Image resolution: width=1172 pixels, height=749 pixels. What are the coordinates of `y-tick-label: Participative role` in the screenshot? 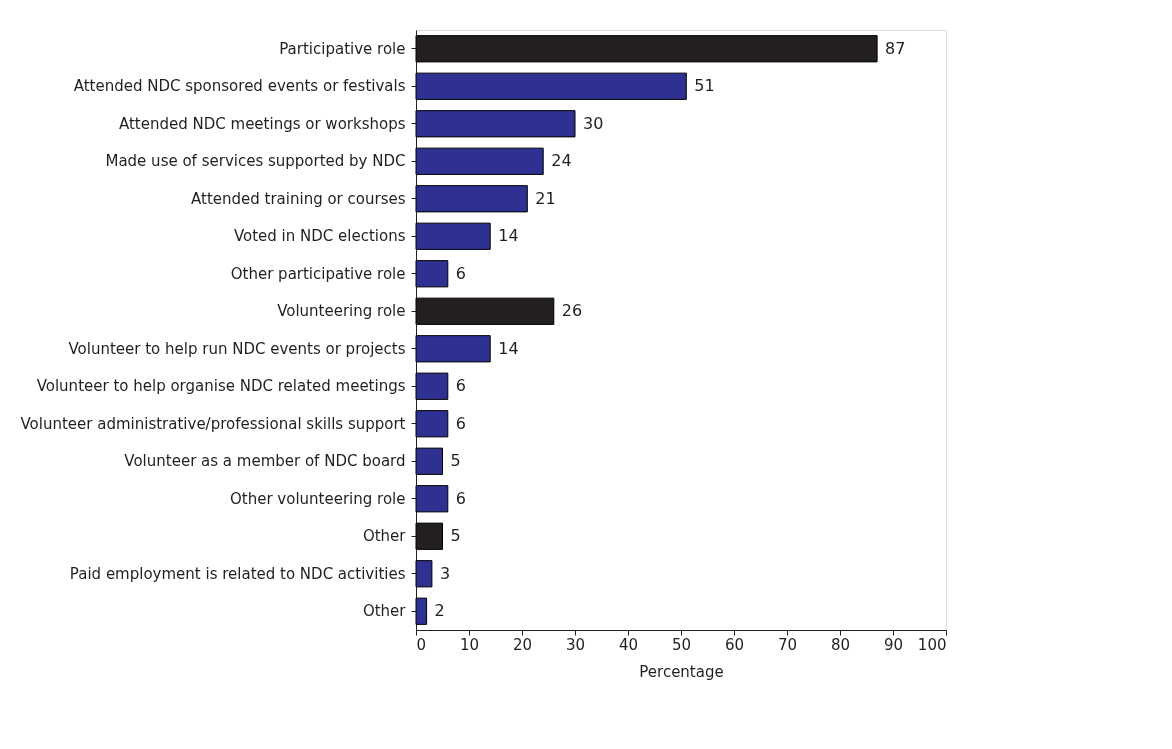 It's located at (342, 48).